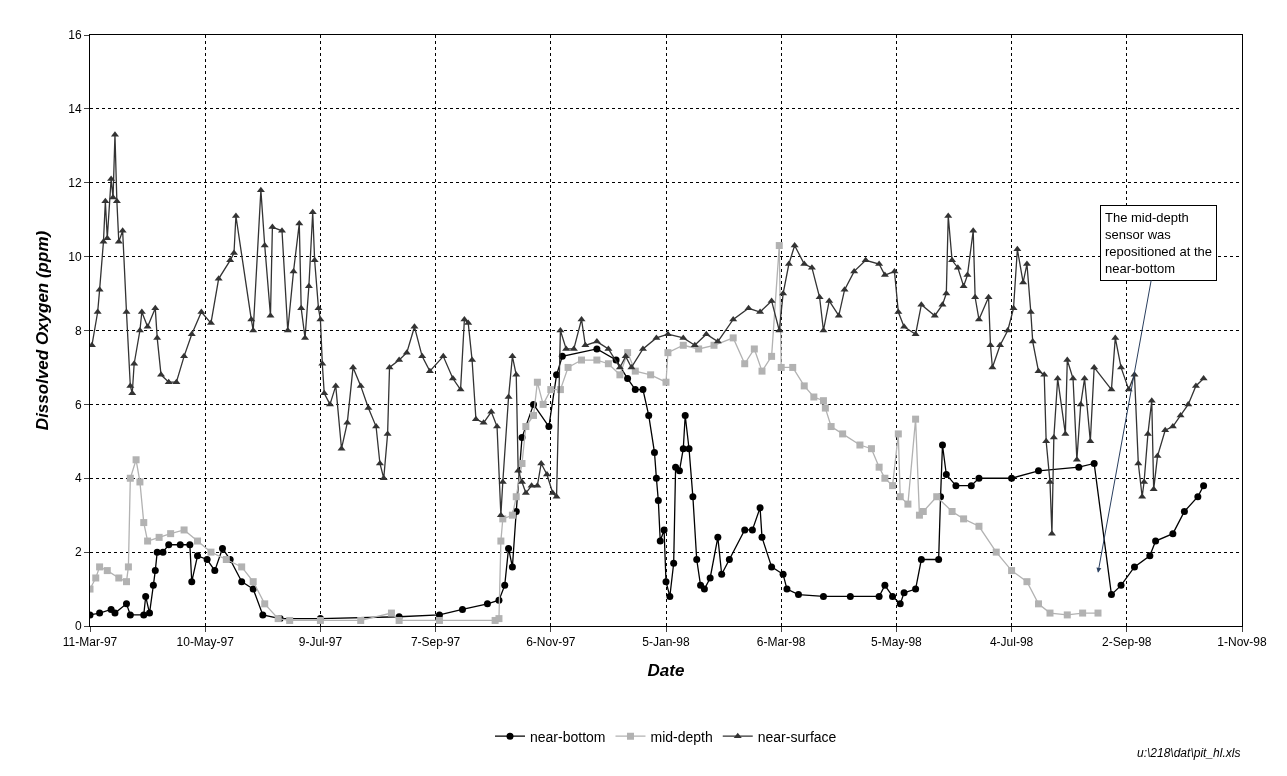 The width and height of the screenshot is (1287, 776). I want to click on x-tick-label: 9-Jul-97, so click(320, 642).